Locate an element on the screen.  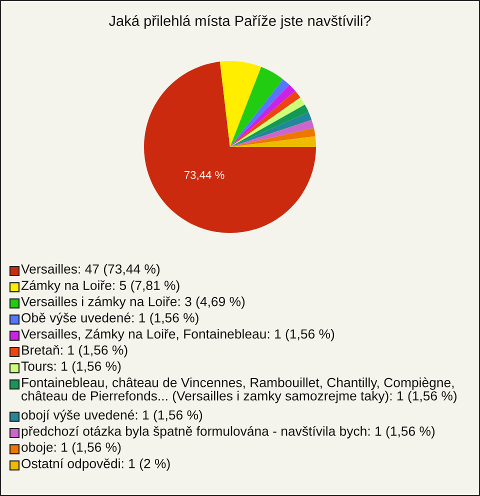
chart-title: Jaká přilehlá místa Paříže jste navštívili? is located at coordinates (239, 22).